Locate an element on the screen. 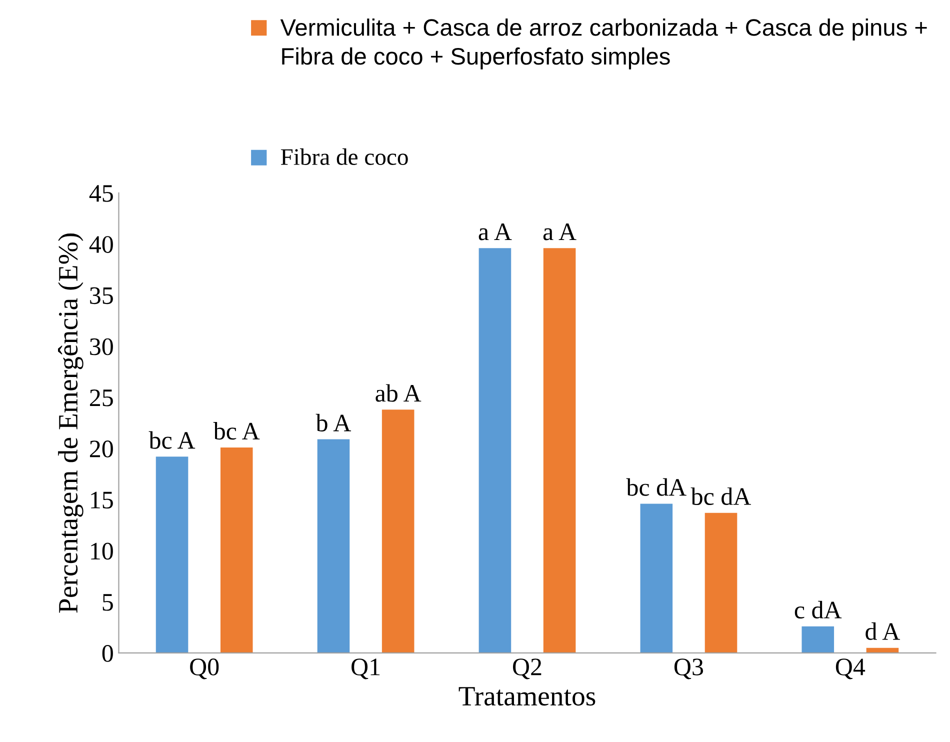 The image size is (950, 742). x-tick-label: Q4 is located at coordinates (851, 669).